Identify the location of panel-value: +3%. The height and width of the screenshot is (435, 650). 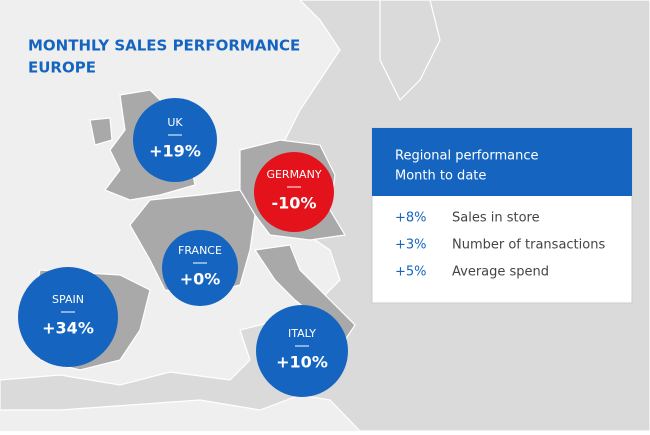
(411, 245).